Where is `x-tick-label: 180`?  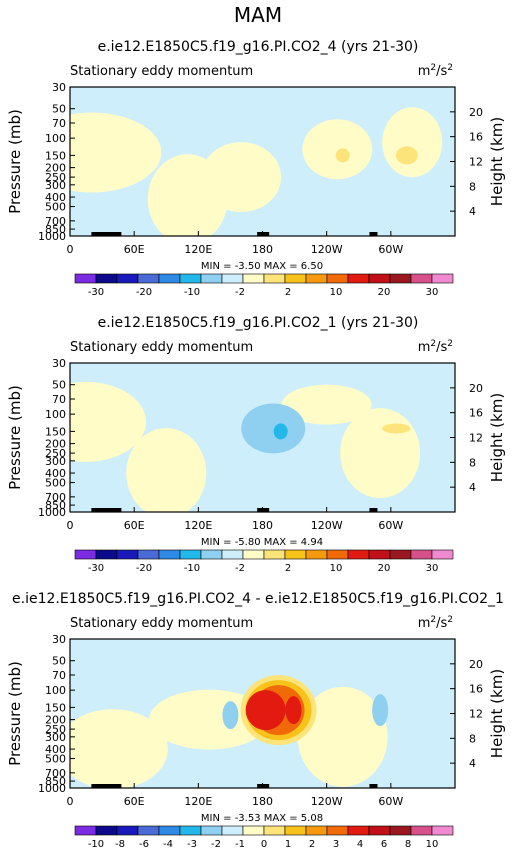 x-tick-label: 180 is located at coordinates (262, 801).